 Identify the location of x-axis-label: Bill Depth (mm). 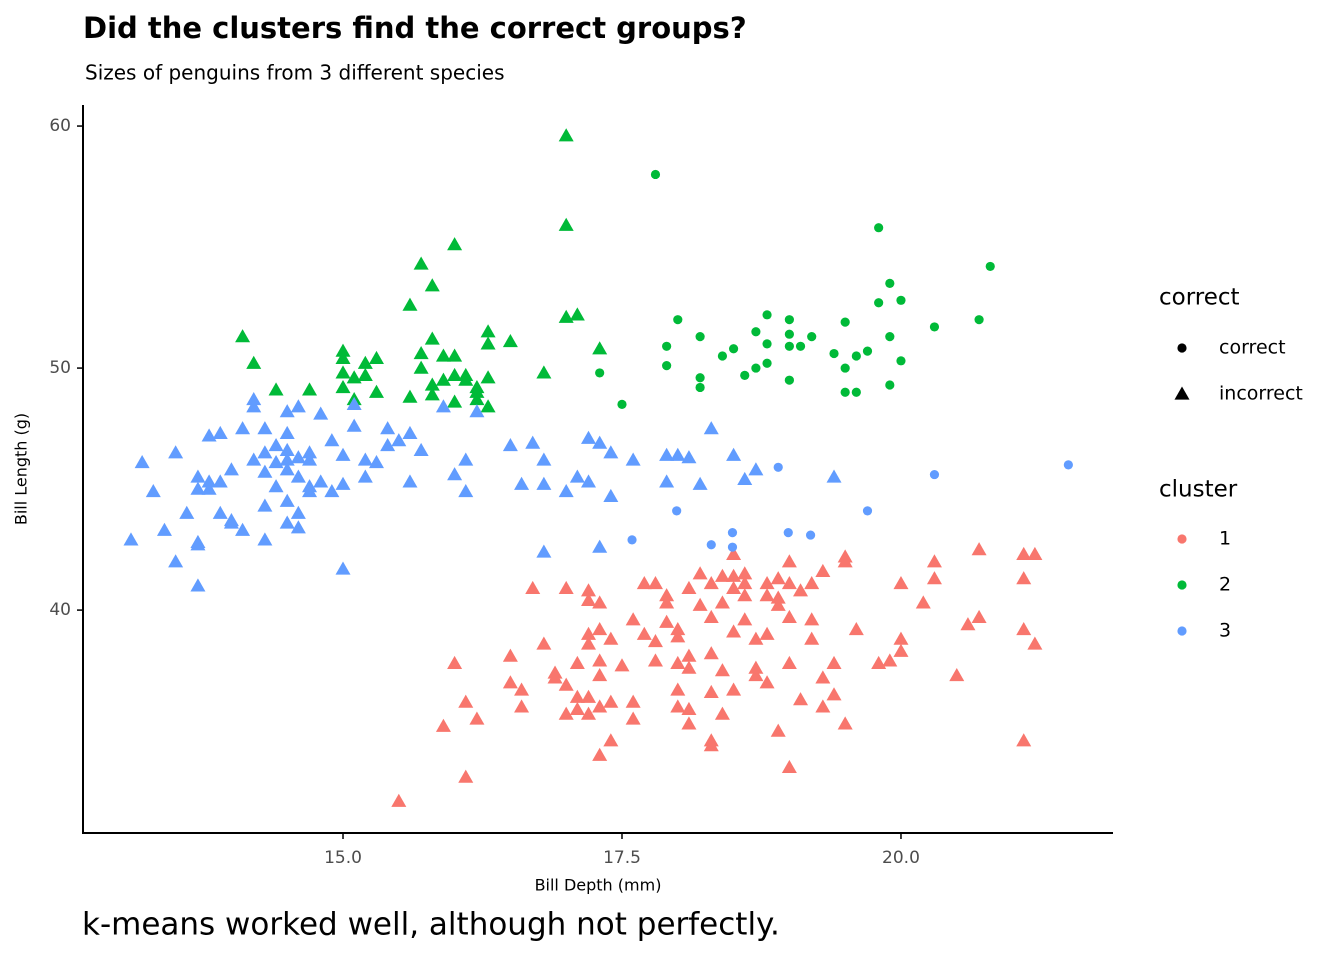
(598, 885).